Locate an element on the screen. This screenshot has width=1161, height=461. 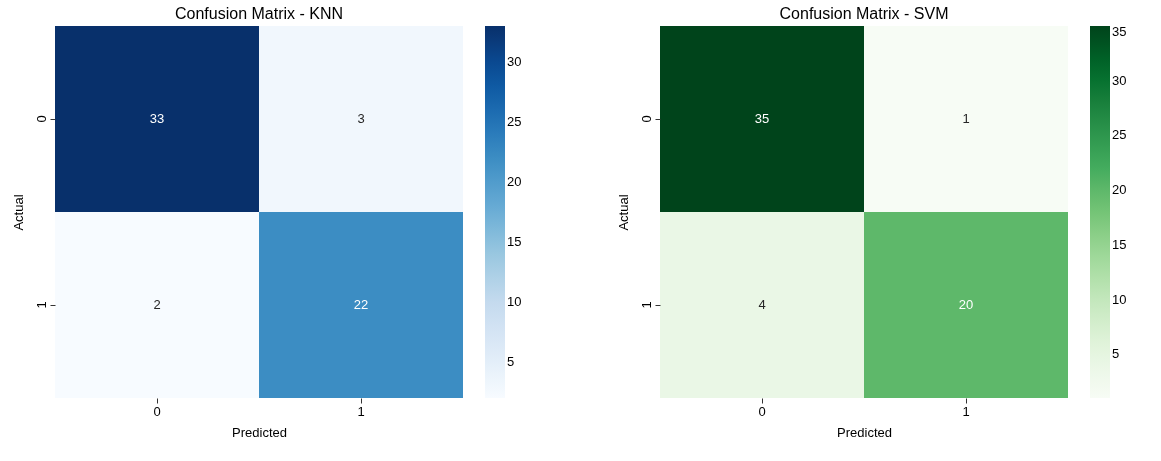
color-bar-label: 35 is located at coordinates (1119, 31).